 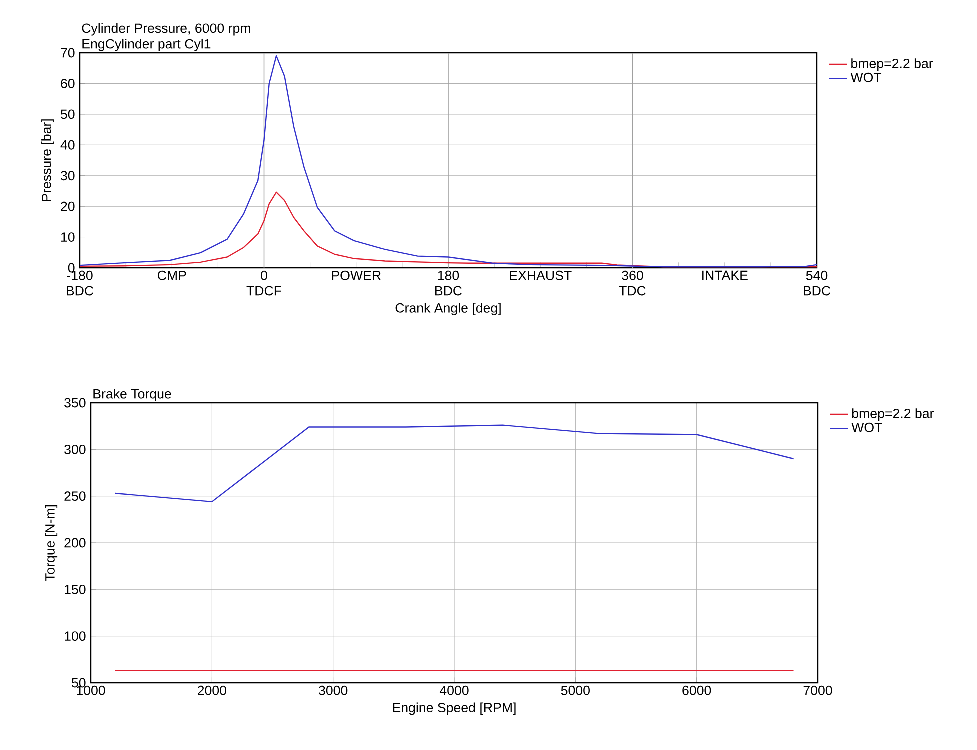 What do you see at coordinates (75, 589) in the screenshot?
I see `y-tick-label: 150` at bounding box center [75, 589].